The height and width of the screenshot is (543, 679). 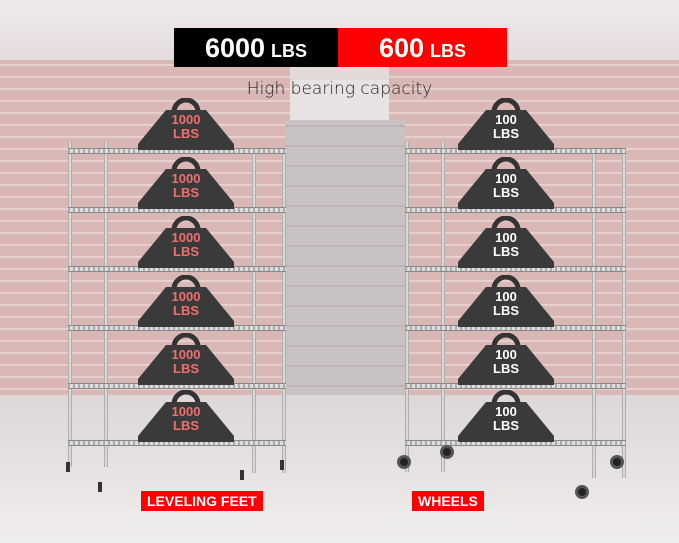 I want to click on right-unit: LBS, so click(x=448, y=51).